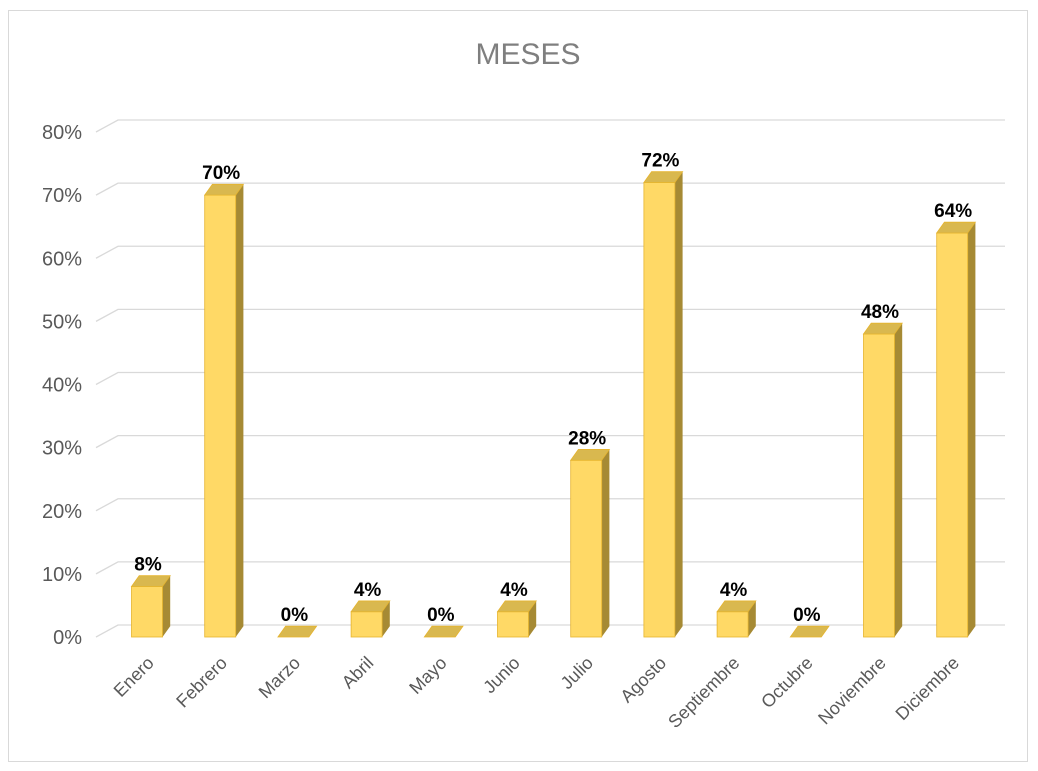  What do you see at coordinates (427, 675) in the screenshot?
I see `x-tick-label: Mayo` at bounding box center [427, 675].